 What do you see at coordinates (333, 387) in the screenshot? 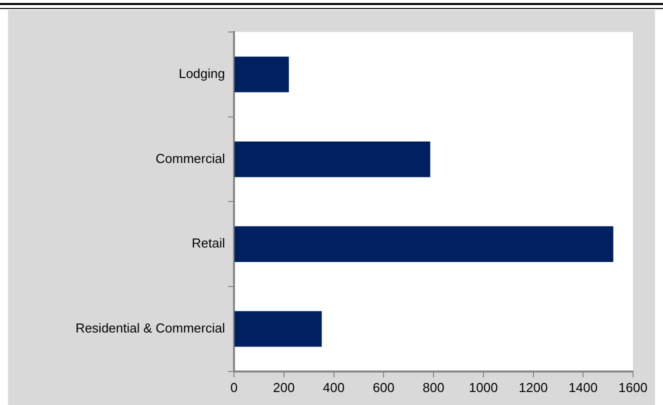
I see `x-tick-label: 400` at bounding box center [333, 387].